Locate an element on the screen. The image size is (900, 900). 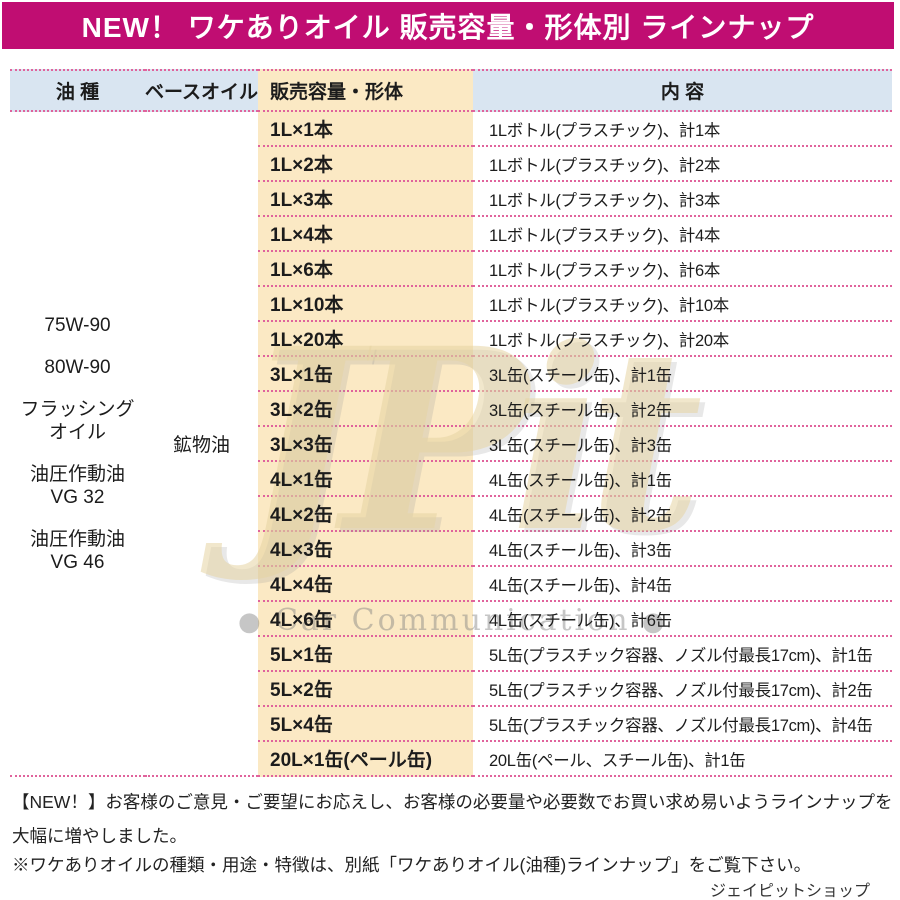
content-cell: 4L缶(スチール缶)、計1缶 is located at coordinates (682, 479).